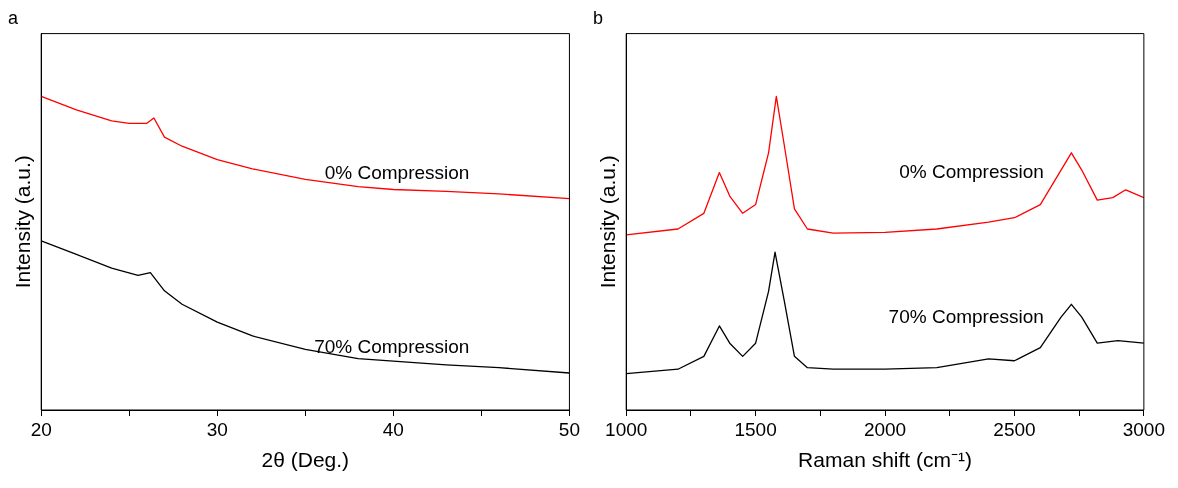  Describe the element at coordinates (393, 429) in the screenshot. I see `x-tick-label: 40` at that location.